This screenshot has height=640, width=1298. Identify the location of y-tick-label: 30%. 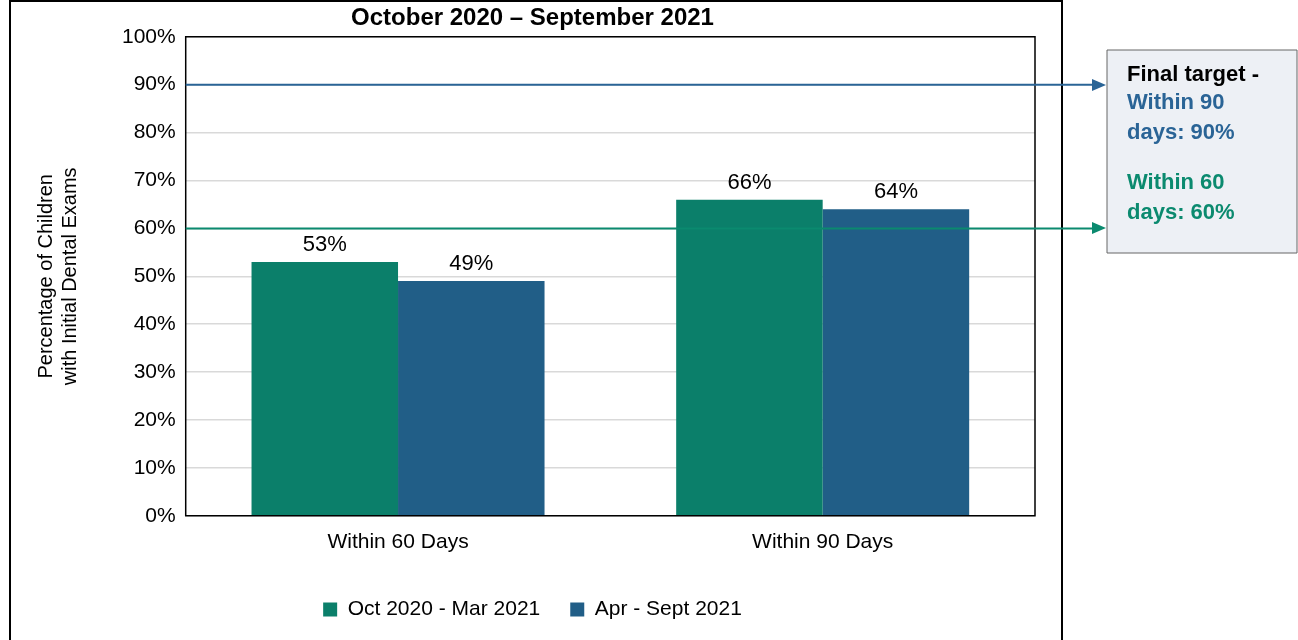
(154, 370).